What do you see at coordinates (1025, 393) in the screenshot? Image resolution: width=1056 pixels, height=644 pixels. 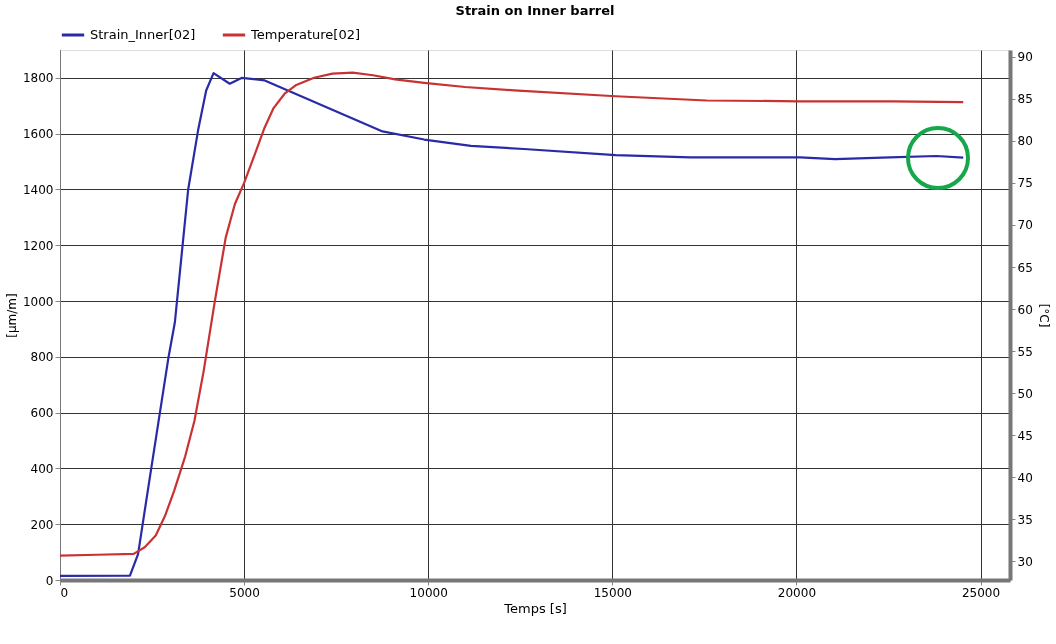 I see `y2-tick-label: 50` at bounding box center [1025, 393].